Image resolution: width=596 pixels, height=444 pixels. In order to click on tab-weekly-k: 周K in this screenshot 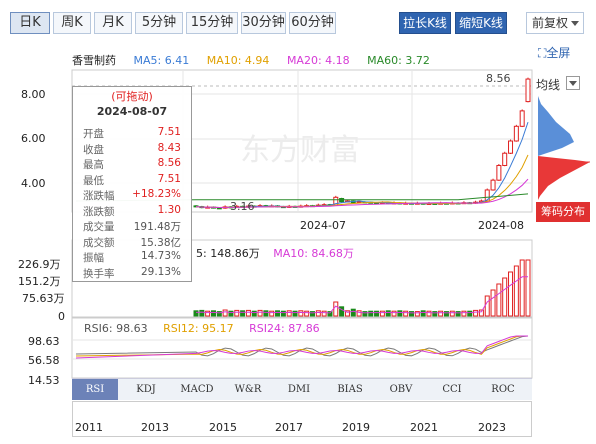, I will do `click(72, 23)`.